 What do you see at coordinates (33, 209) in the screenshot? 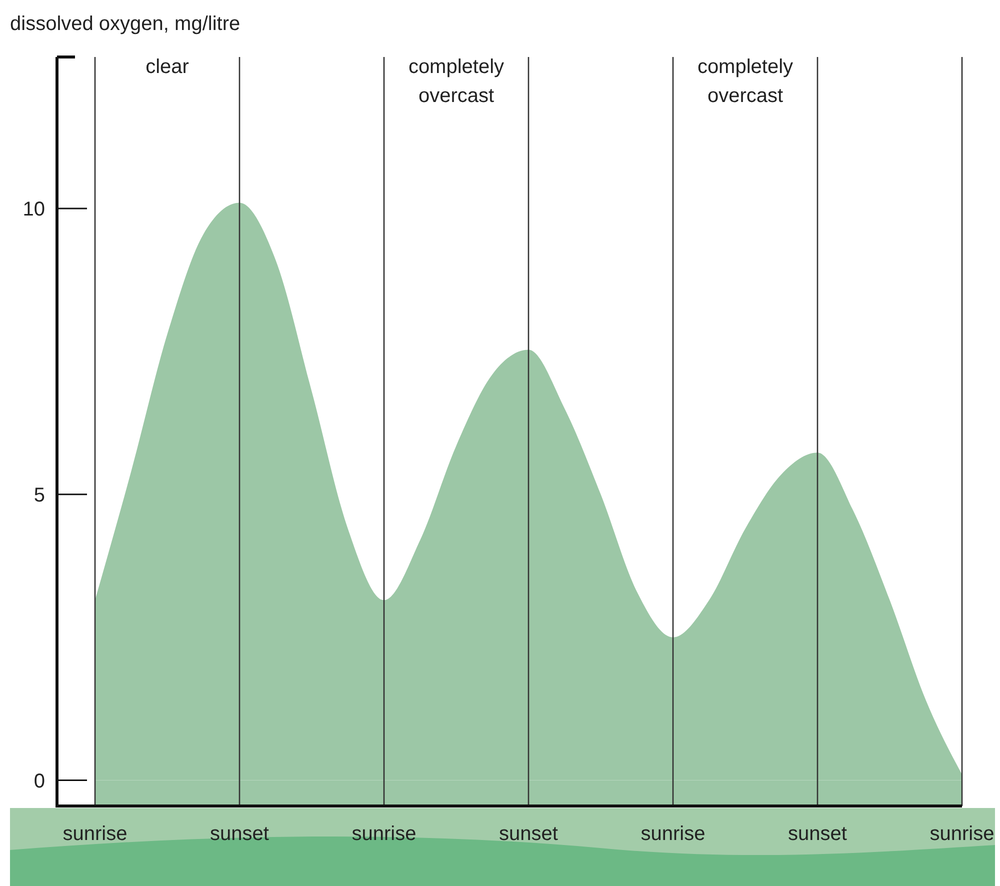
I see `y-tick-label: 10` at bounding box center [33, 209].